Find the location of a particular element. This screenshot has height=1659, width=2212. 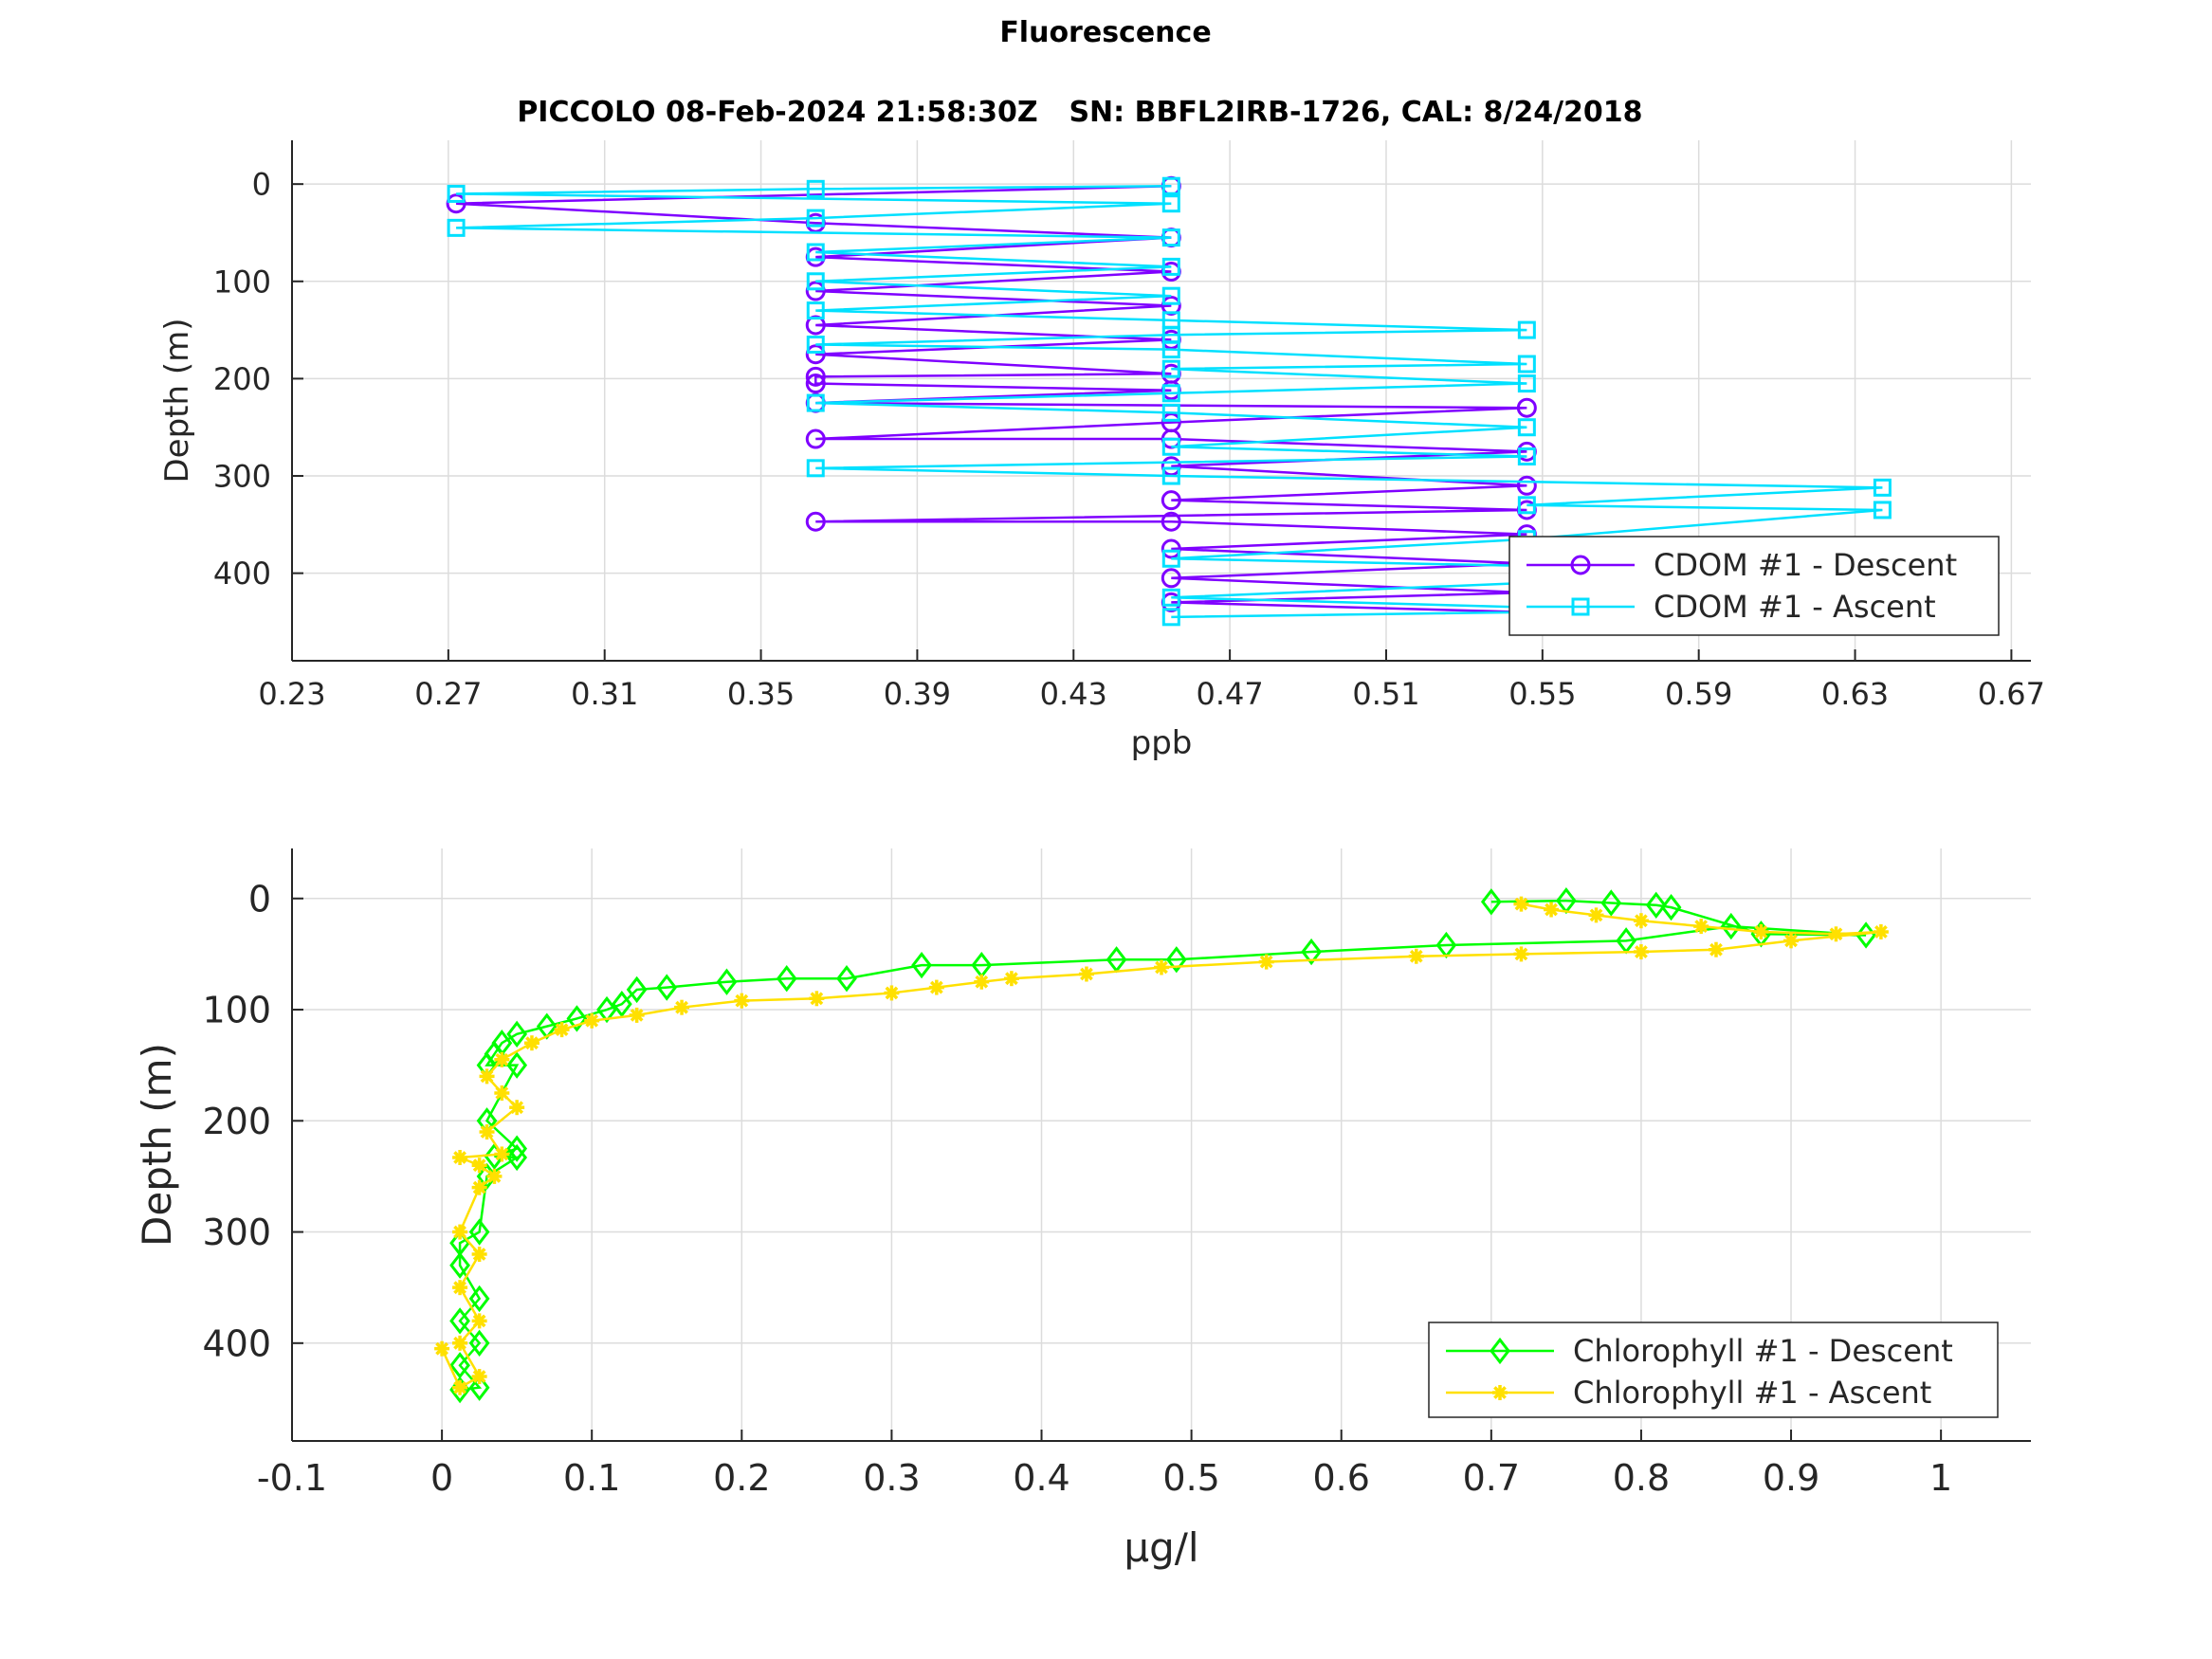

figure-title: Fluorescence is located at coordinates (1105, 32).